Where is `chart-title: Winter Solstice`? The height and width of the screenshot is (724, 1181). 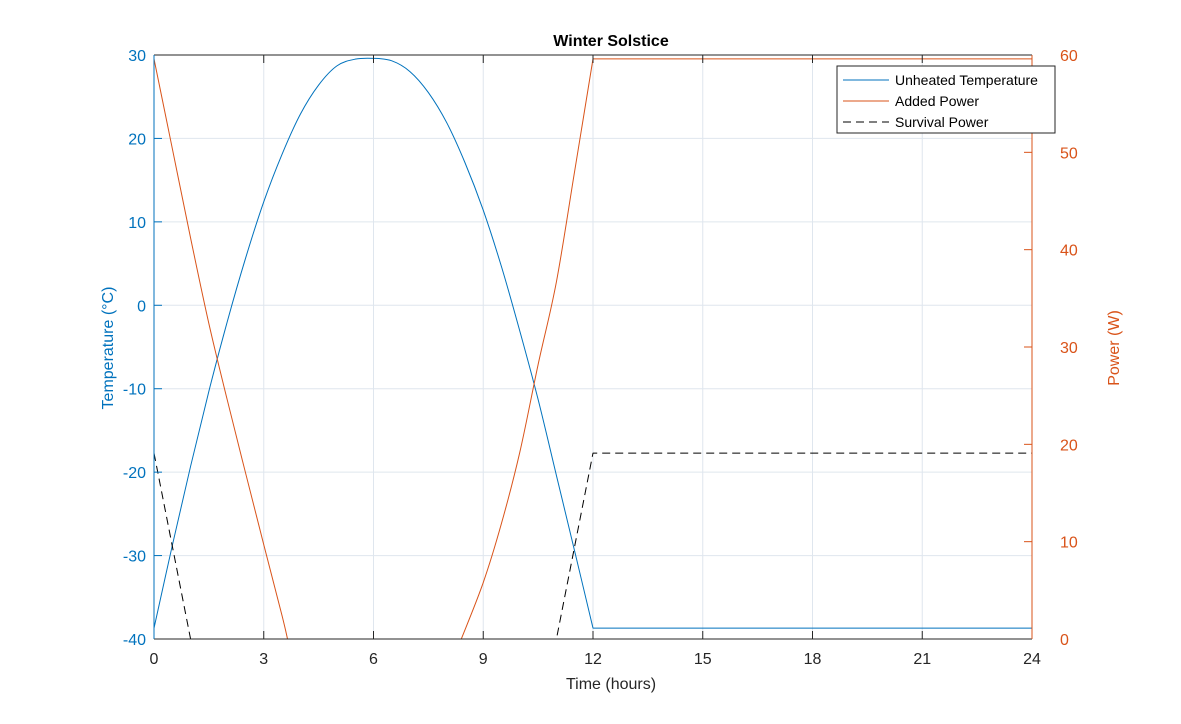 chart-title: Winter Solstice is located at coordinates (611, 41).